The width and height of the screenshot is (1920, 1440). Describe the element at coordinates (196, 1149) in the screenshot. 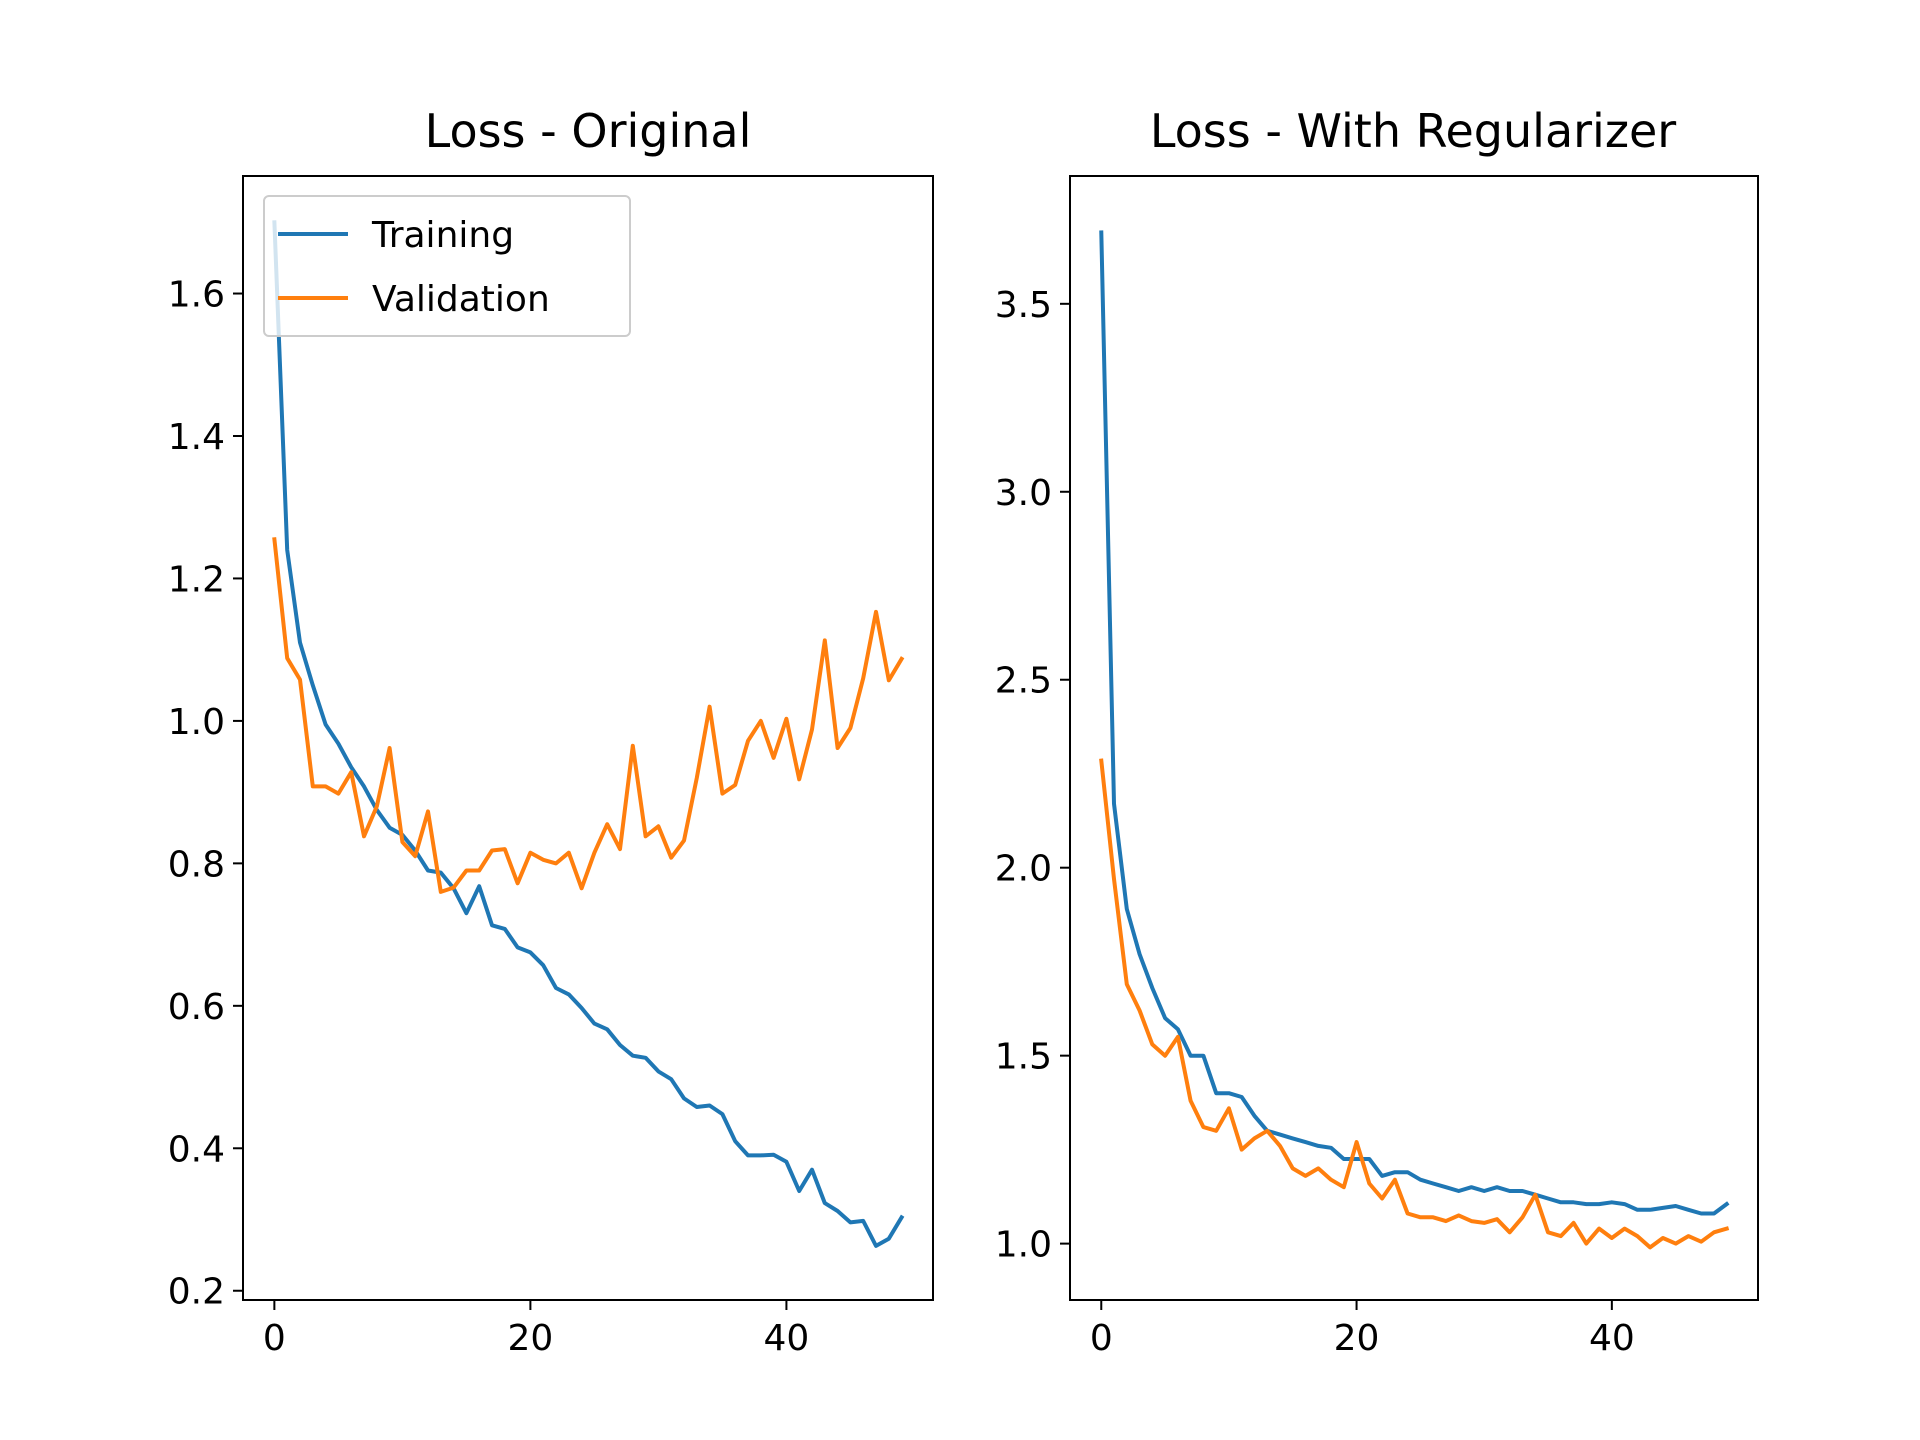

I see `y-tick-label: 0.4` at that location.